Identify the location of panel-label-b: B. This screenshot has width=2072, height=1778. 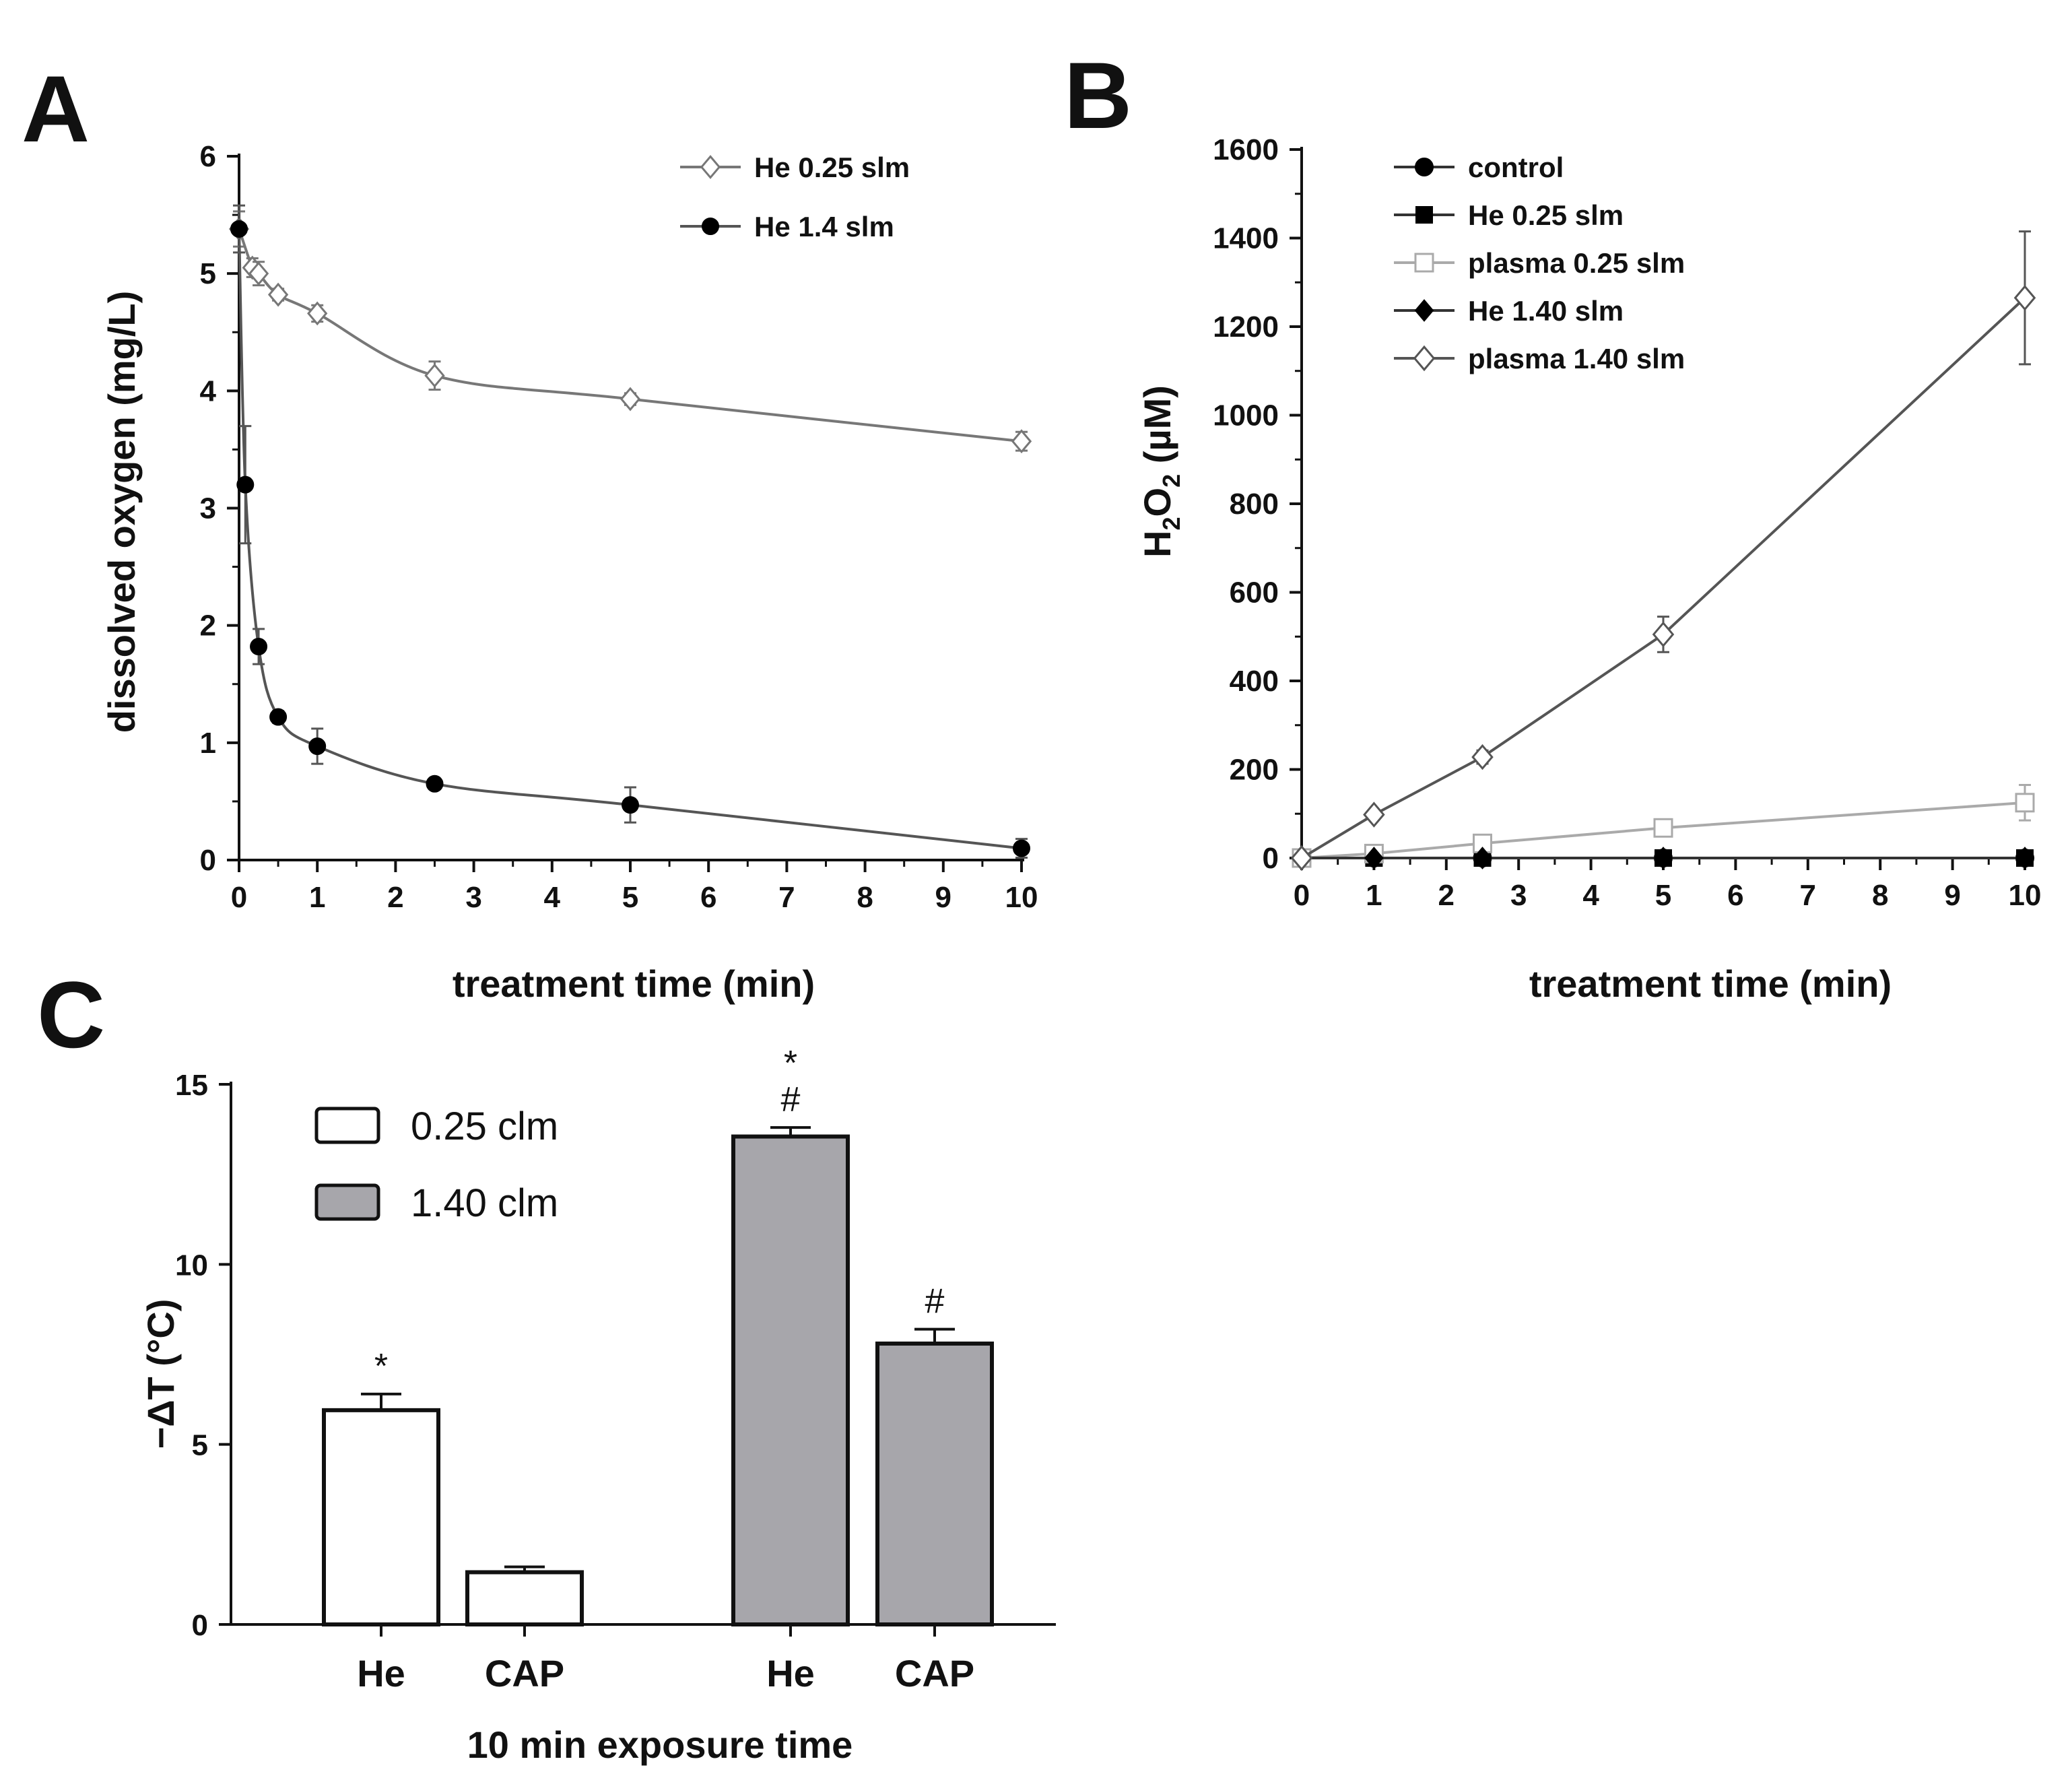
(1098, 95).